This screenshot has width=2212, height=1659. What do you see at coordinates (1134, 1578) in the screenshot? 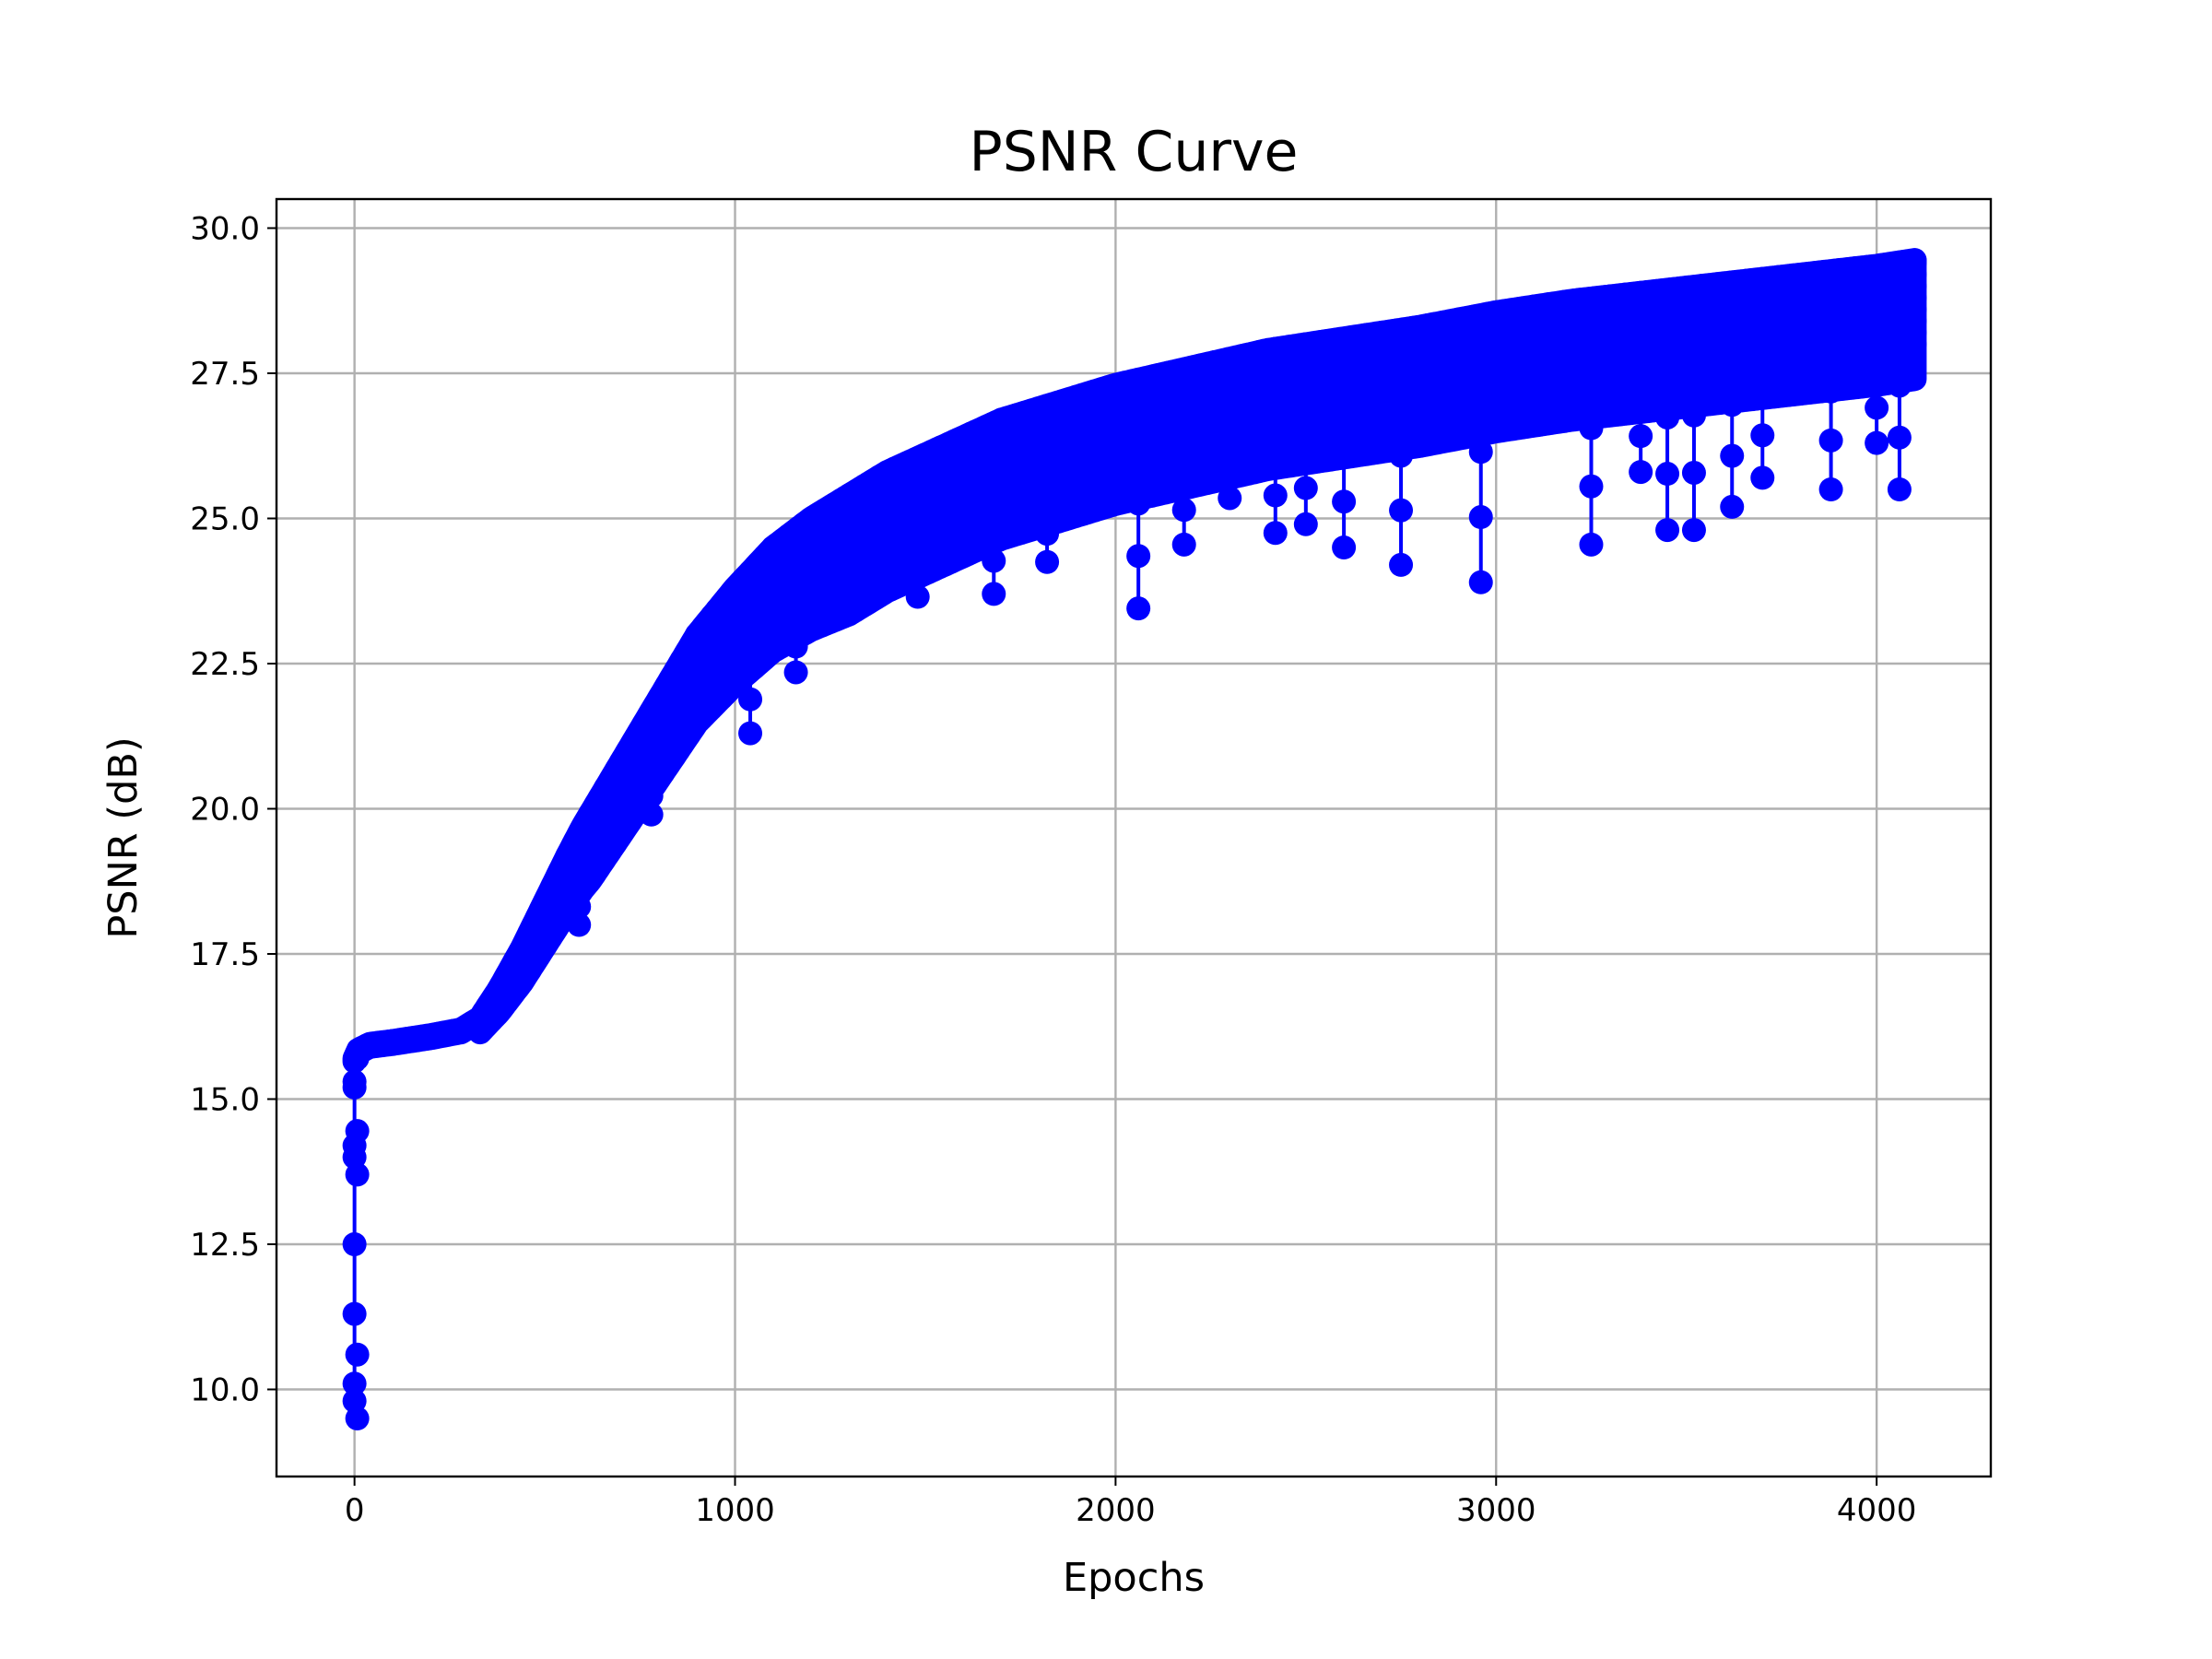
I see `x-axis-label: Epochs` at bounding box center [1134, 1578].